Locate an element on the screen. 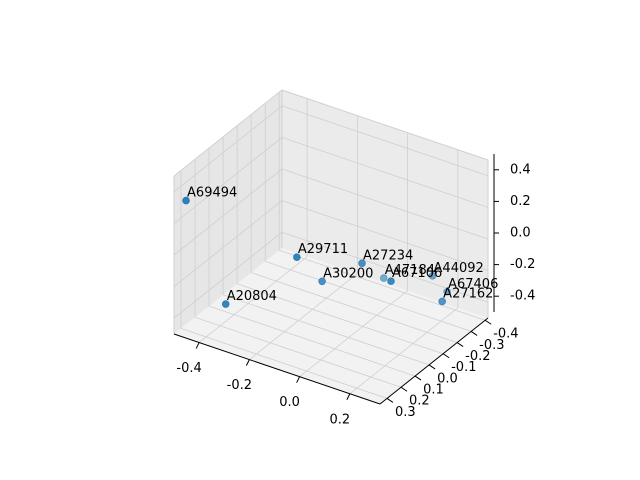 The height and width of the screenshot is (480, 640). y-tick-label: -0.2 is located at coordinates (477, 356).